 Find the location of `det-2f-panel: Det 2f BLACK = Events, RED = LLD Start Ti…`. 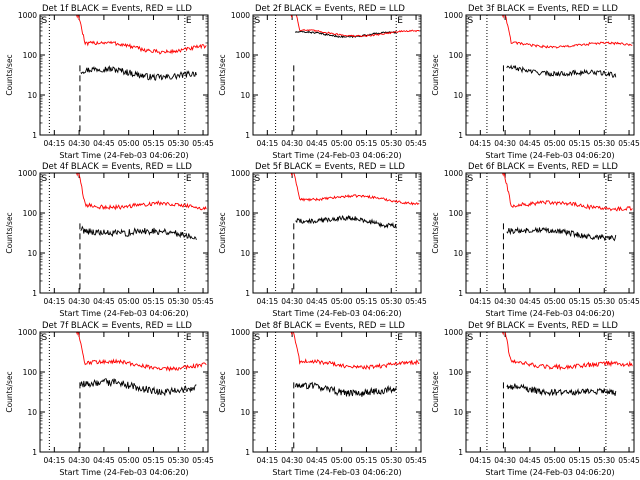

det-2f-panel: Det 2f BLACK = Events, RED = LLD Start Ti… is located at coordinates (322, 82).